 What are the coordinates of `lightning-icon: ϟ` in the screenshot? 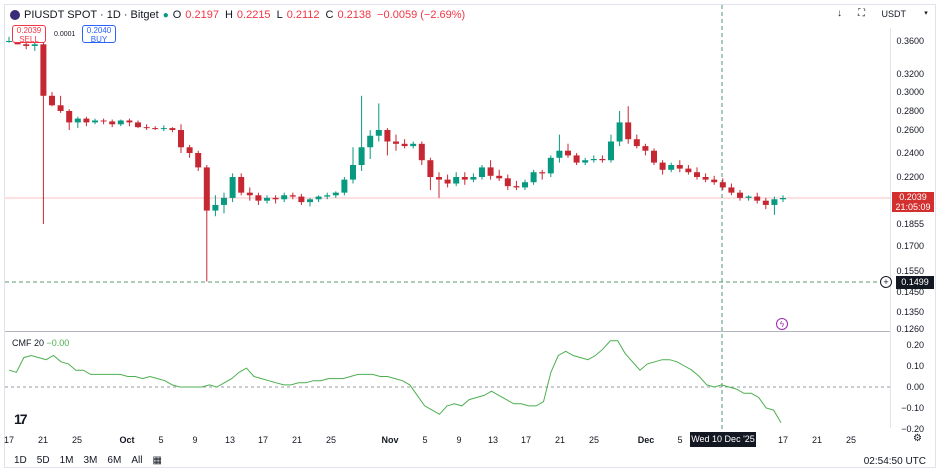 It's located at (782, 324).